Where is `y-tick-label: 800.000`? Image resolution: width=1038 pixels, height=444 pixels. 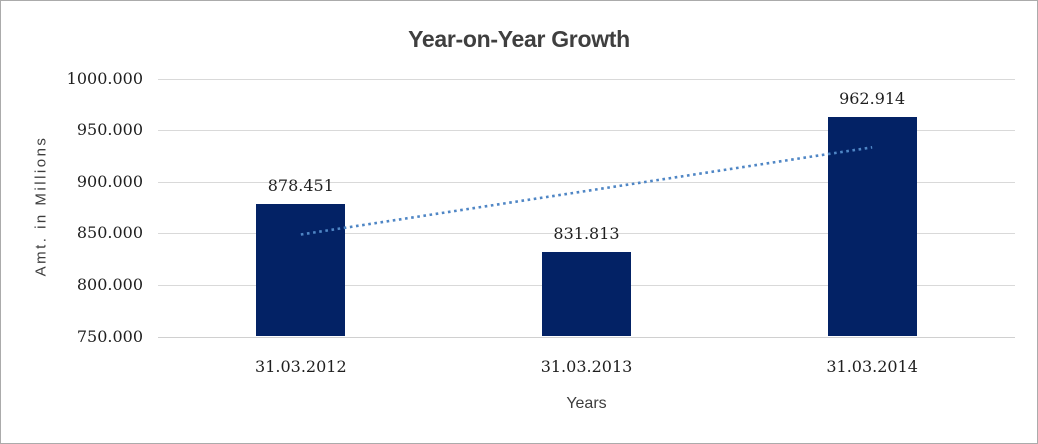
y-tick-label: 800.000 is located at coordinates (109, 284).